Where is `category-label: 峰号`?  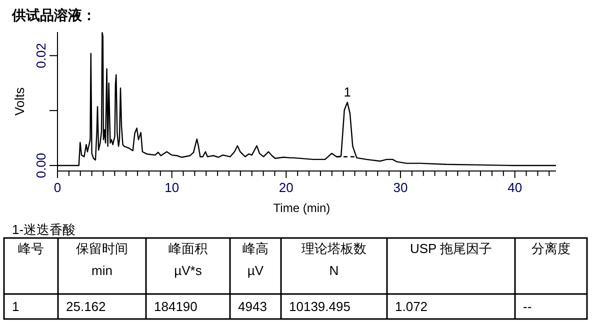 category-label: 峰号 is located at coordinates (31, 248).